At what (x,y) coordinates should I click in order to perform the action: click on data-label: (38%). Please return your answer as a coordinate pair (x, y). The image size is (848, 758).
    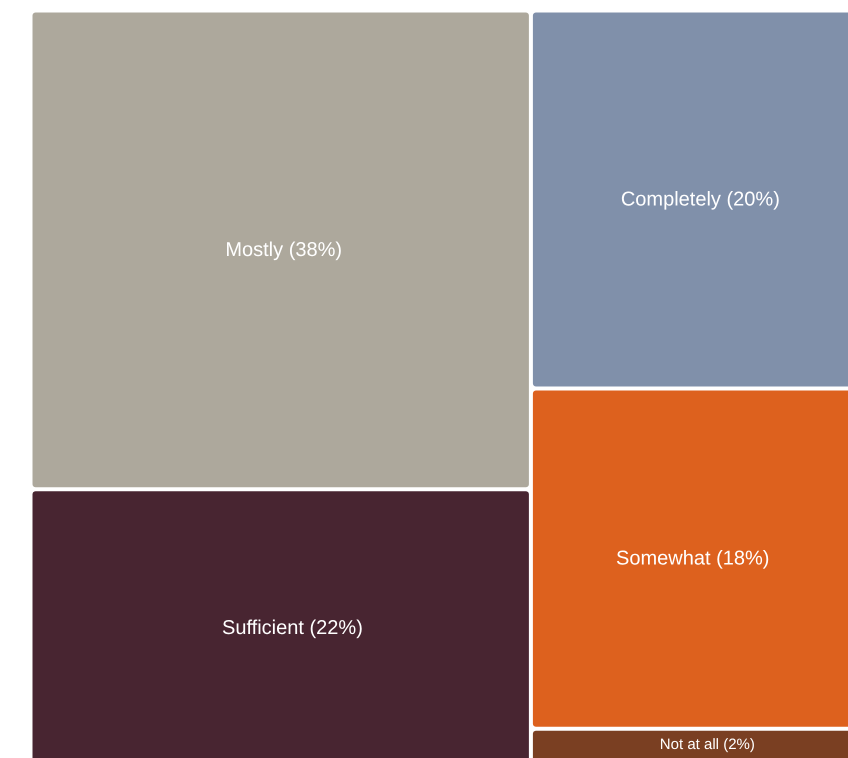
    Looking at the image, I should click on (315, 249).